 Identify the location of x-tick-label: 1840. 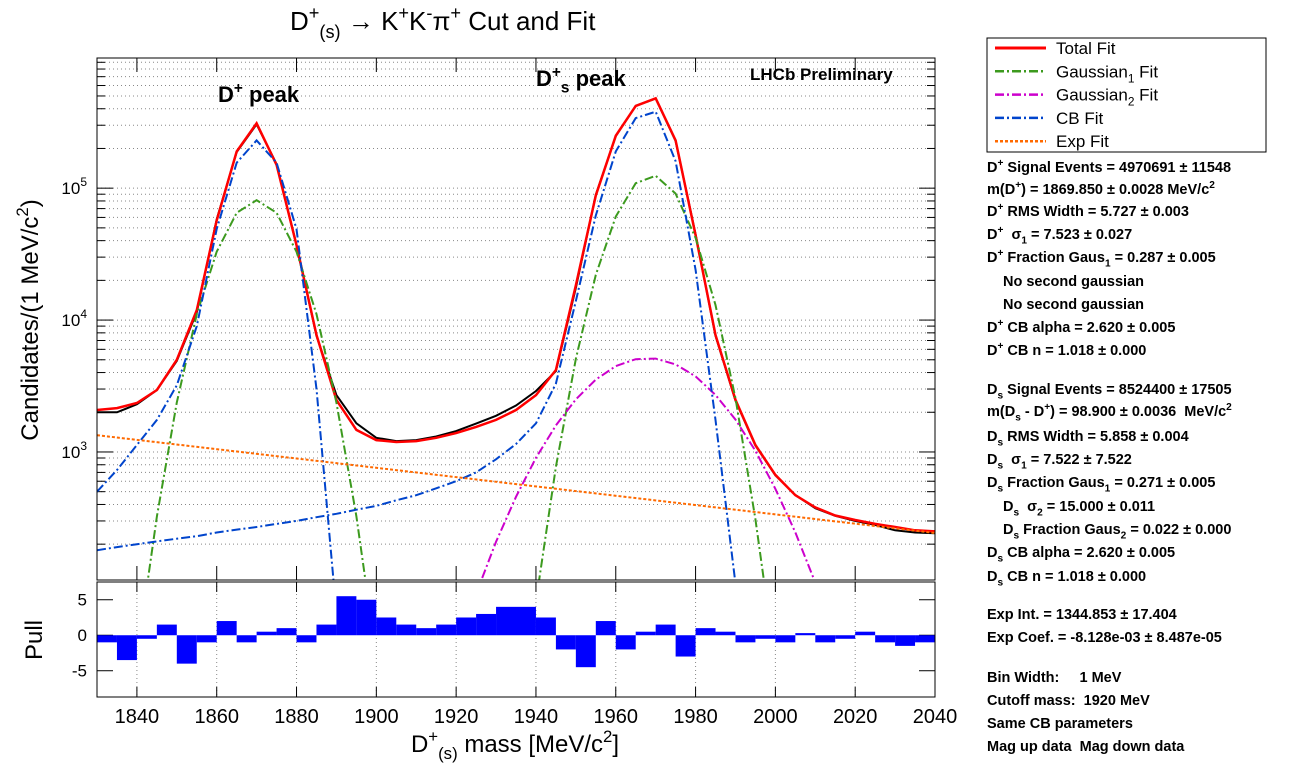
(137, 717).